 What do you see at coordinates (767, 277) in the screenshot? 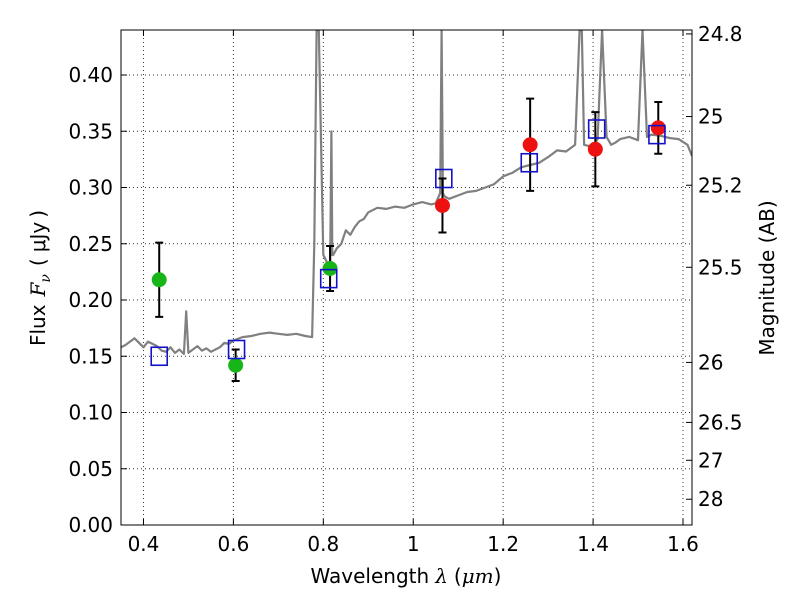
I see `right-axis-label: Magnitude (AB)` at bounding box center [767, 277].